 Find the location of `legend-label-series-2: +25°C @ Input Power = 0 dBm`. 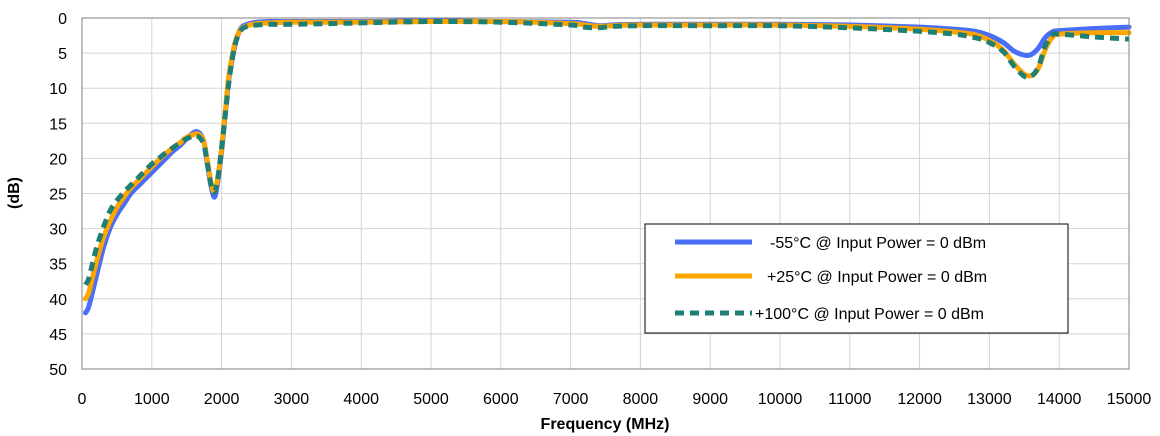

legend-label-series-2: +25°C @ Input Power = 0 dBm is located at coordinates (877, 277).